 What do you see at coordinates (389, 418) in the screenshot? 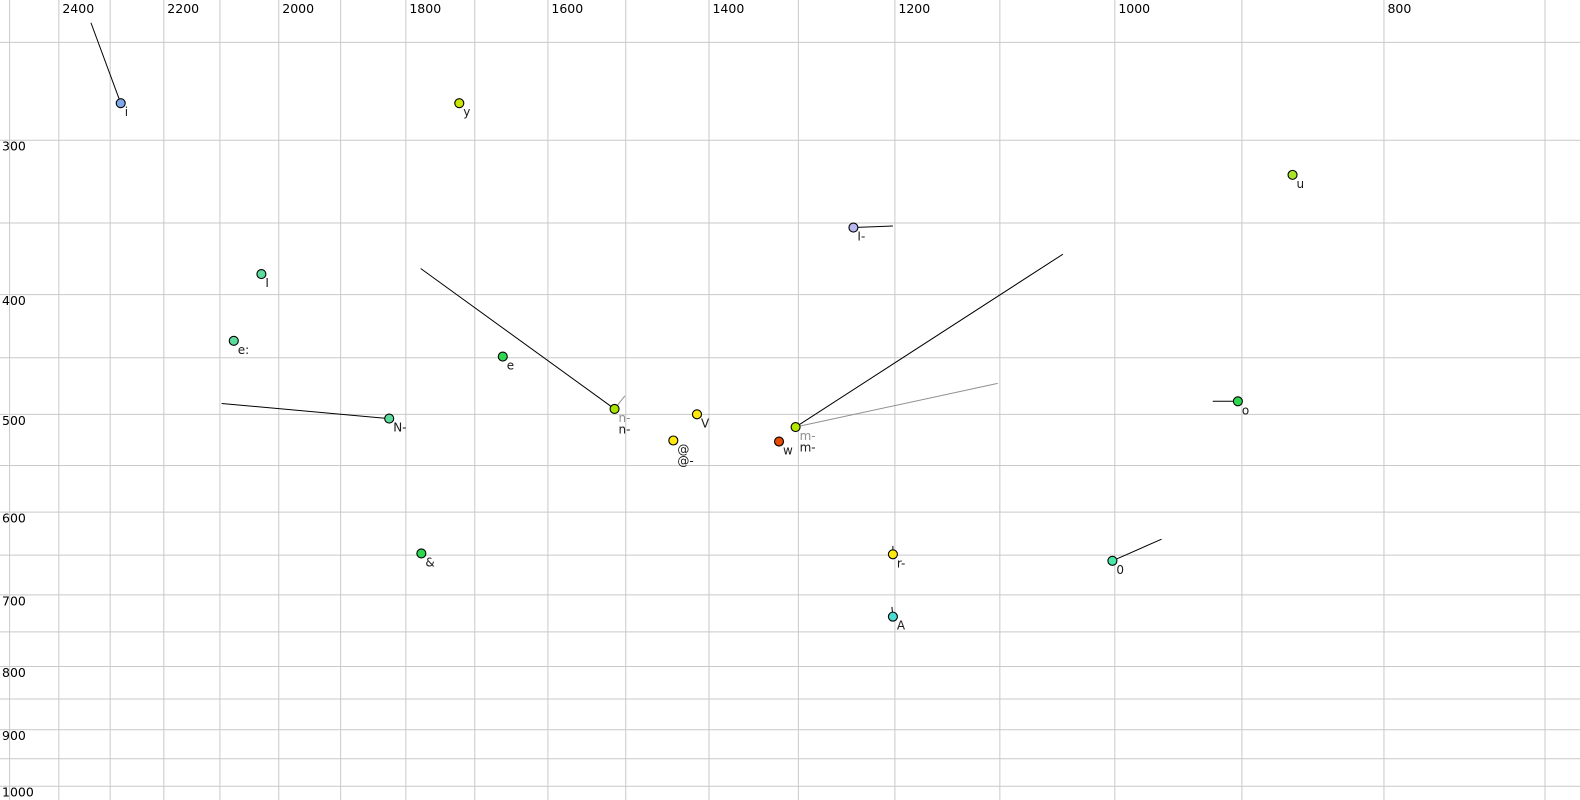
I see `data-point-N-` at bounding box center [389, 418].